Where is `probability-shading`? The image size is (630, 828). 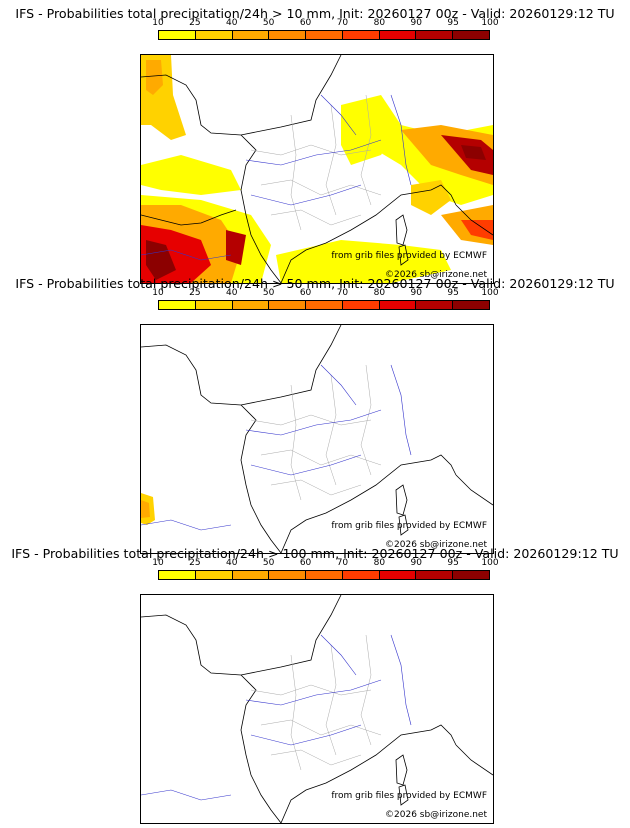
probability-shading is located at coordinates (148, 509).